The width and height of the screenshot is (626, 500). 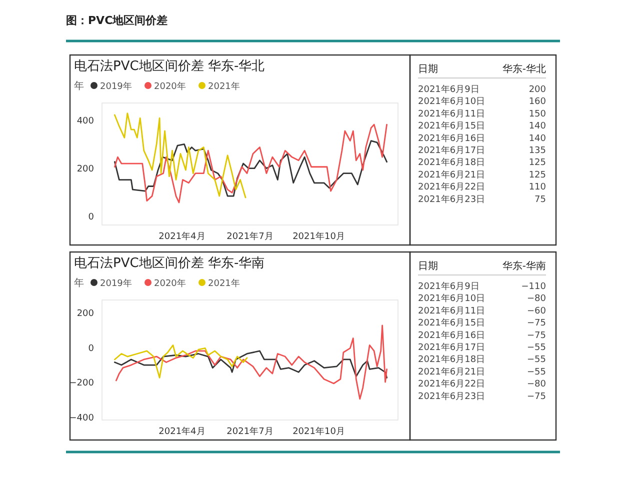 I want to click on y-tick-label: 400, so click(x=85, y=121).